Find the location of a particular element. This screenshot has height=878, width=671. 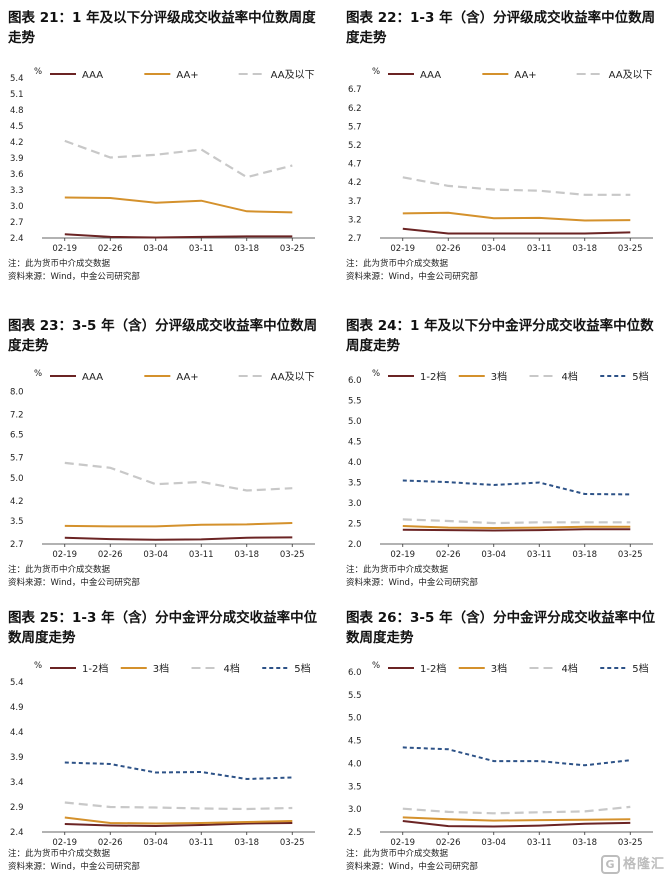

y-tick-label: 3.3 is located at coordinates (17, 191).